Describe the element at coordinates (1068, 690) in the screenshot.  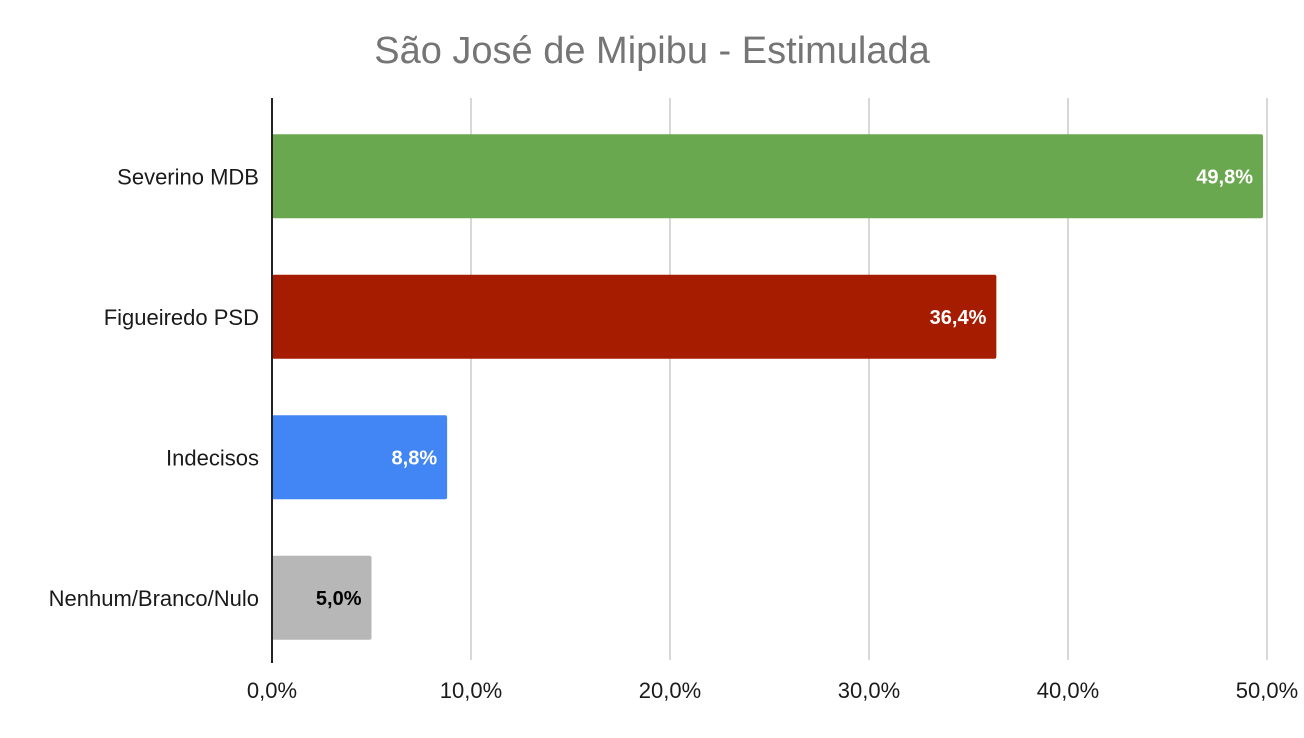
I see `x-tick-label: 40,0%` at that location.